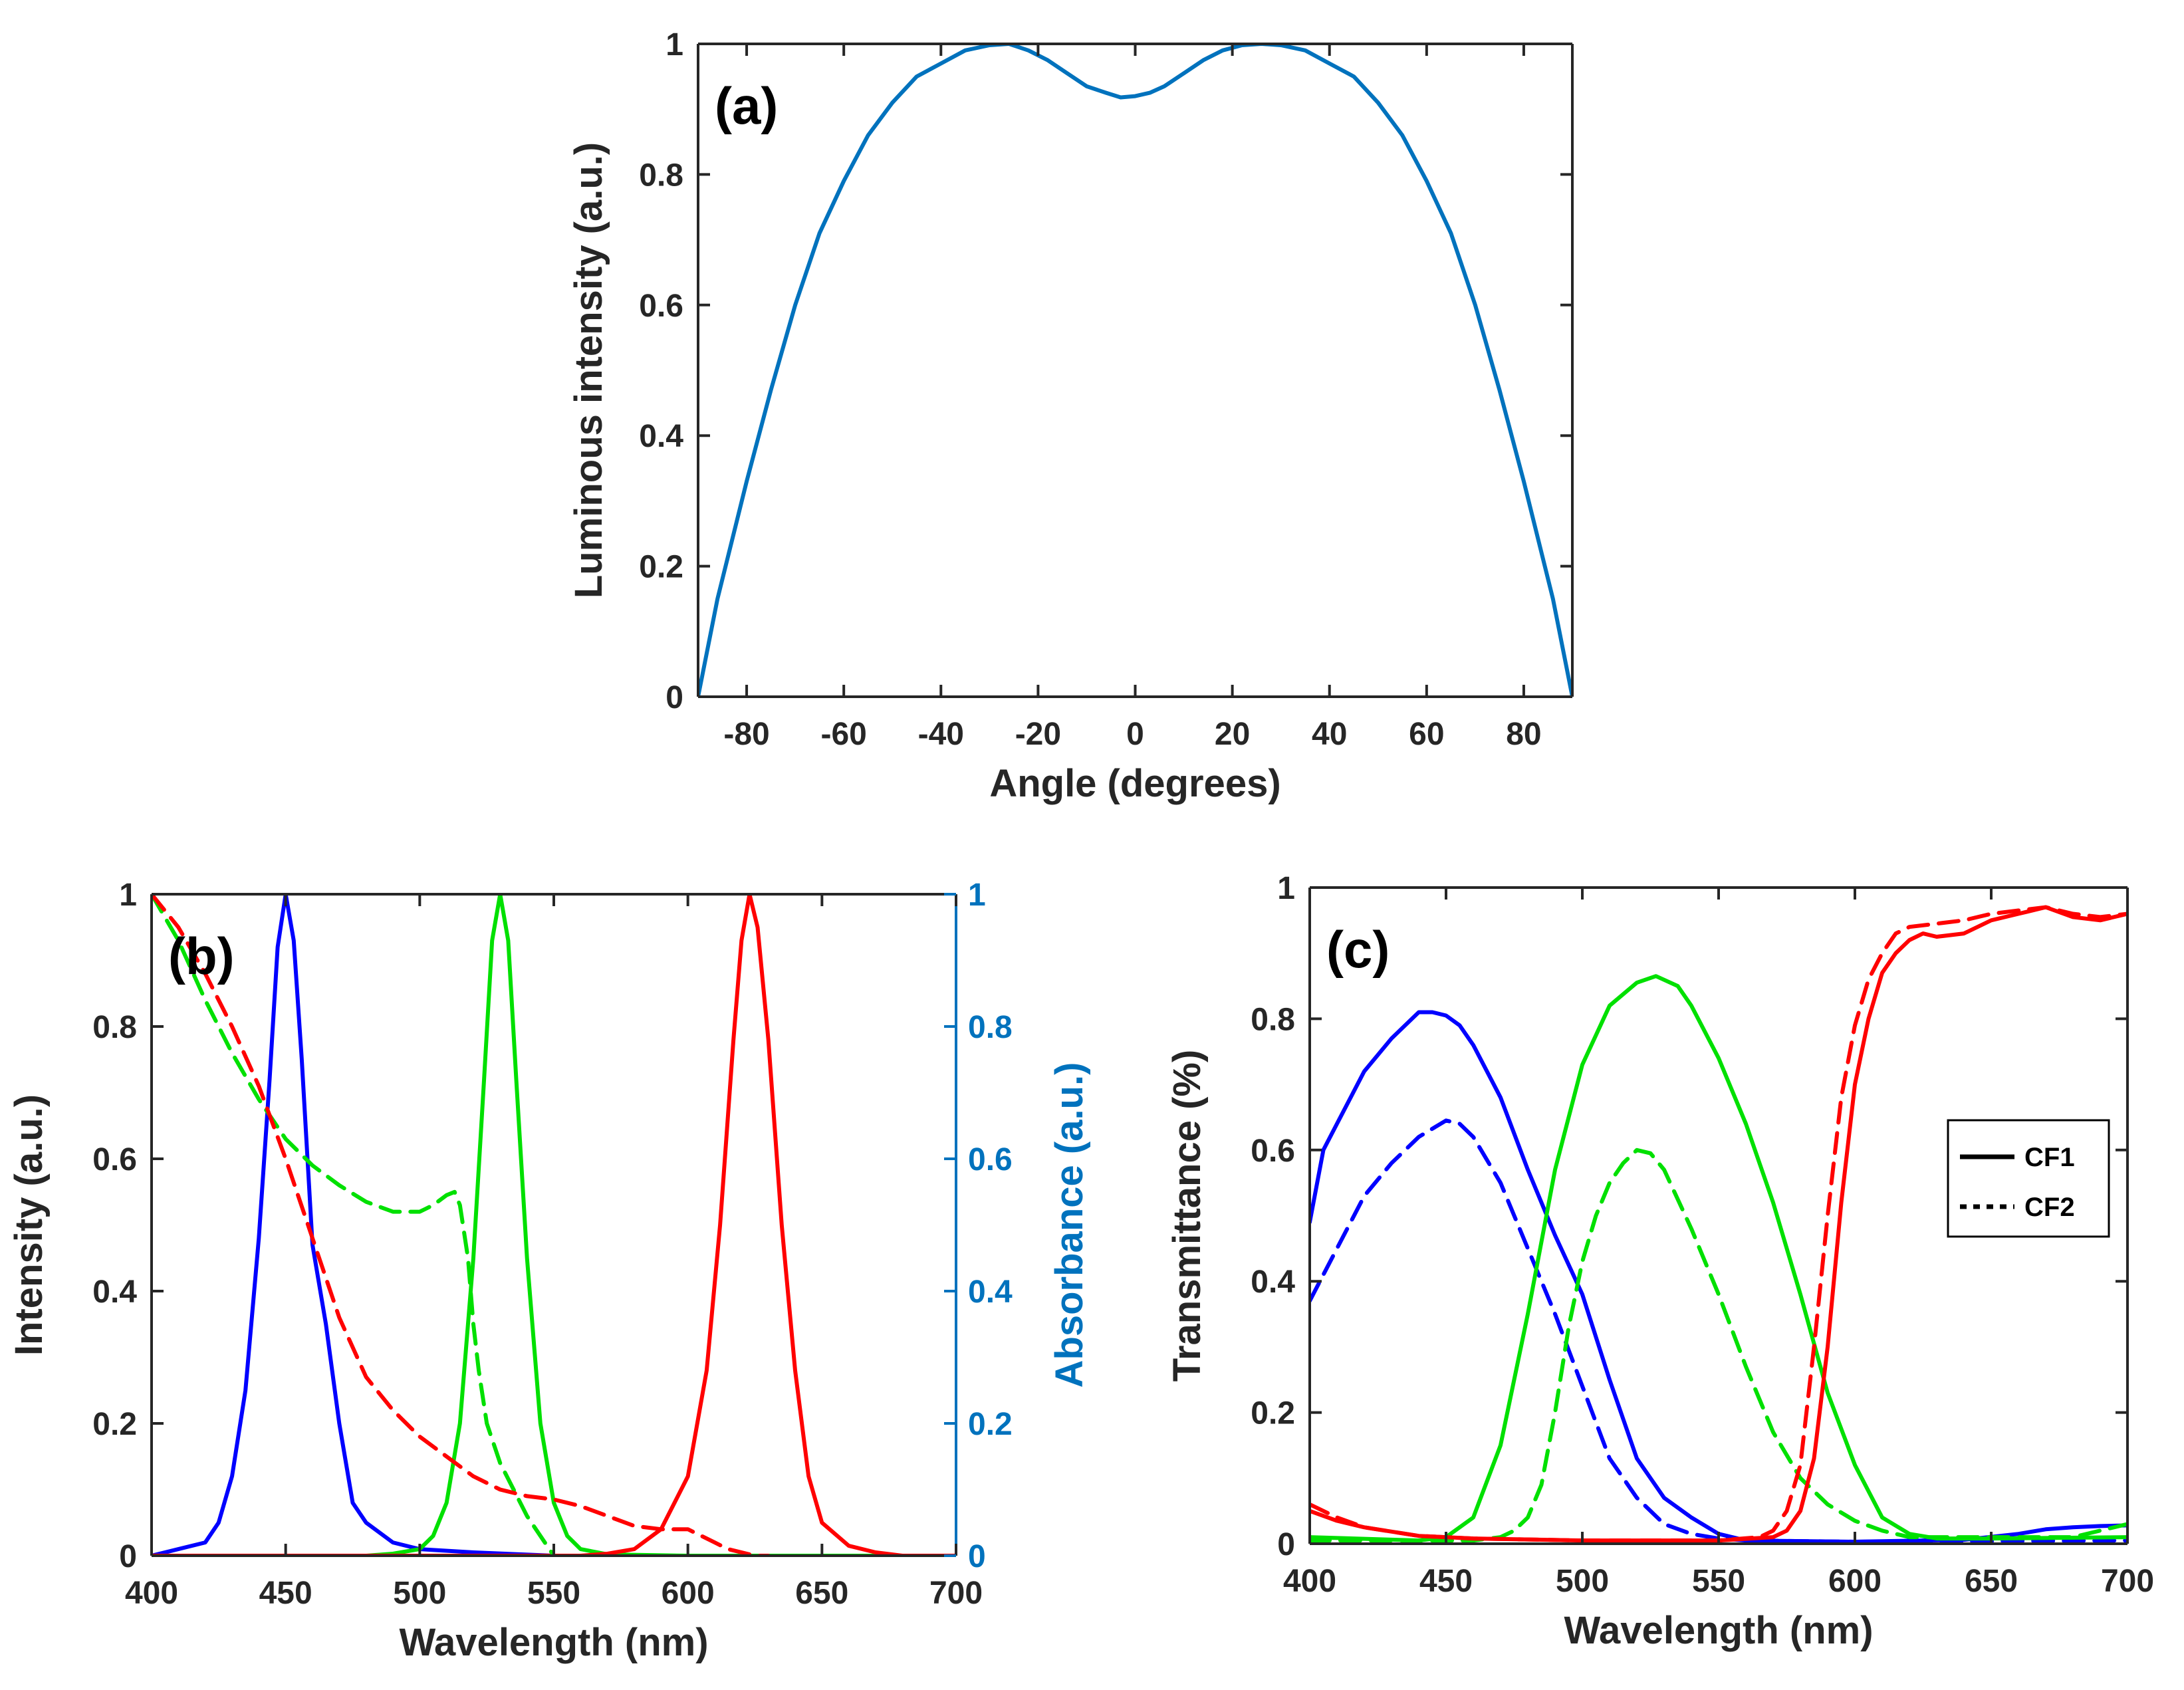  What do you see at coordinates (941, 734) in the screenshot?
I see `x-tick-label: -40` at bounding box center [941, 734].